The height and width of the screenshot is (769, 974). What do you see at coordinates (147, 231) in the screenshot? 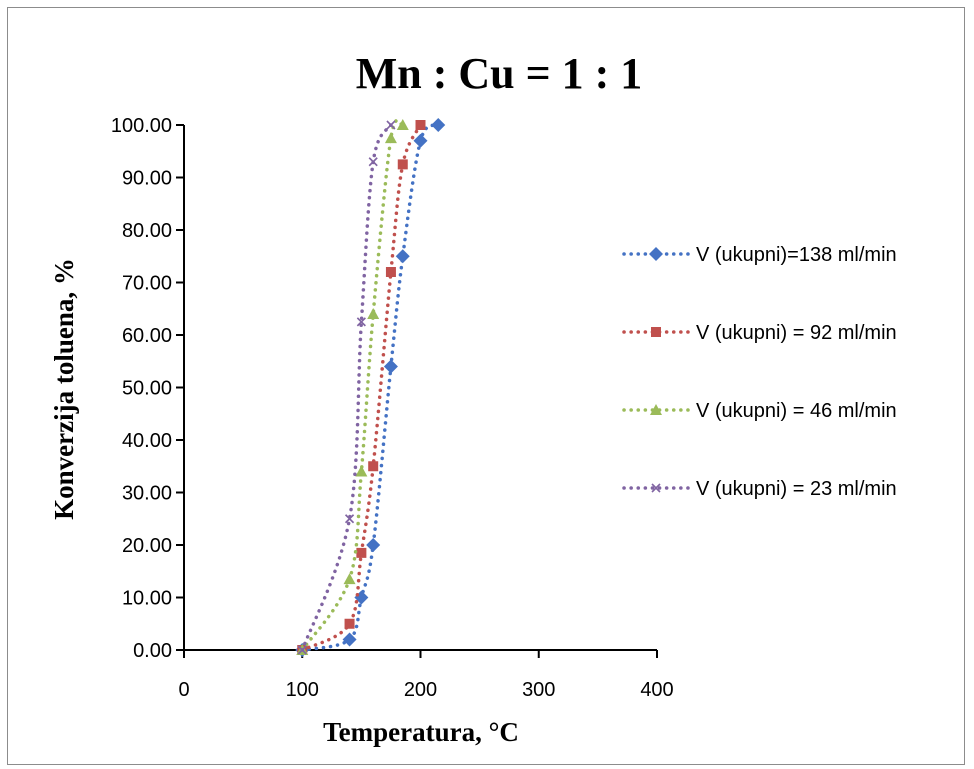
I see `y-tick-label: 80.00` at bounding box center [147, 231].